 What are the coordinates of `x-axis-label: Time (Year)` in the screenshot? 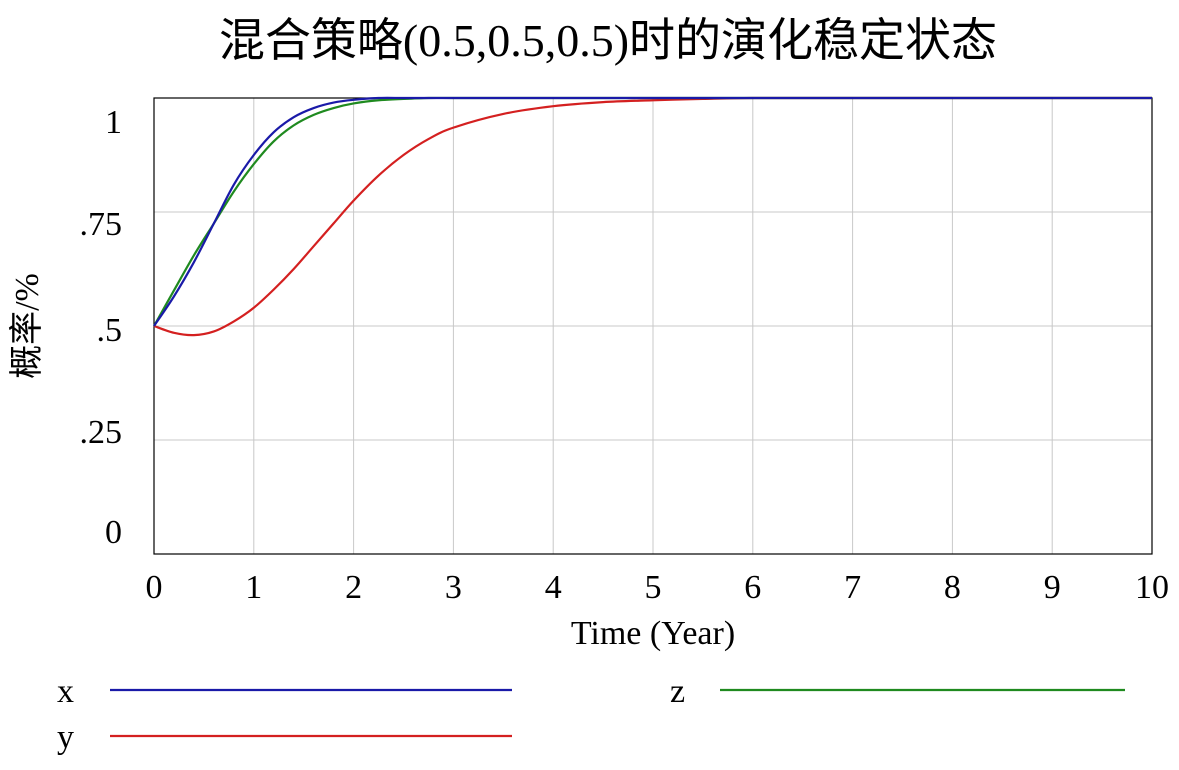 It's located at (653, 633).